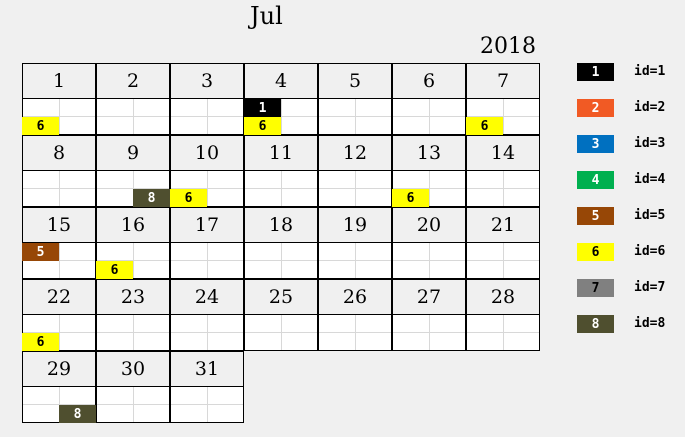  Describe the element at coordinates (133, 153) in the screenshot. I see `day-number: 9` at that location.